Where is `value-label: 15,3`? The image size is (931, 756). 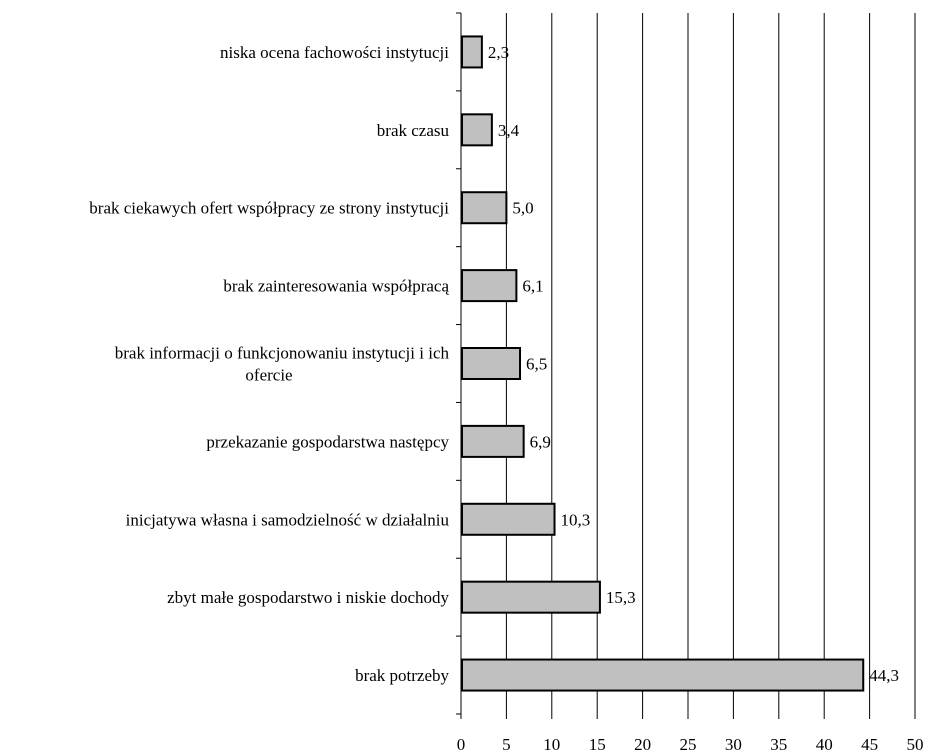
value-label: 15,3 is located at coordinates (621, 597).